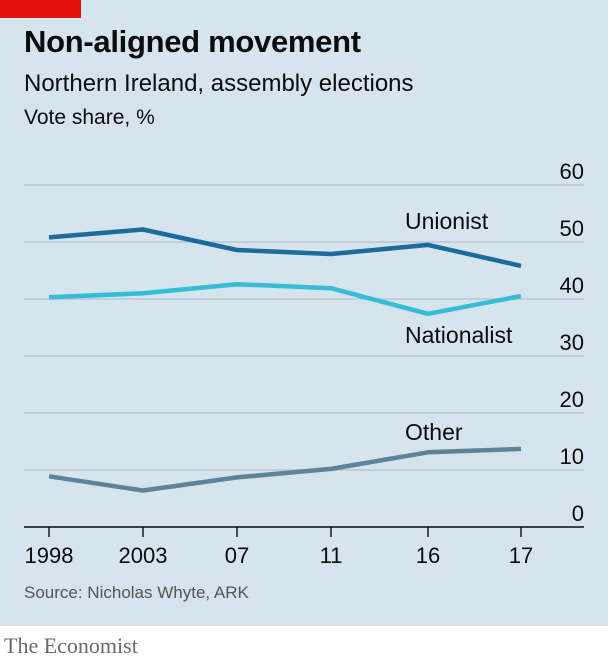 Image resolution: width=608 pixels, height=662 pixels. What do you see at coordinates (572, 456) in the screenshot?
I see `y-tick-label: 10` at bounding box center [572, 456].